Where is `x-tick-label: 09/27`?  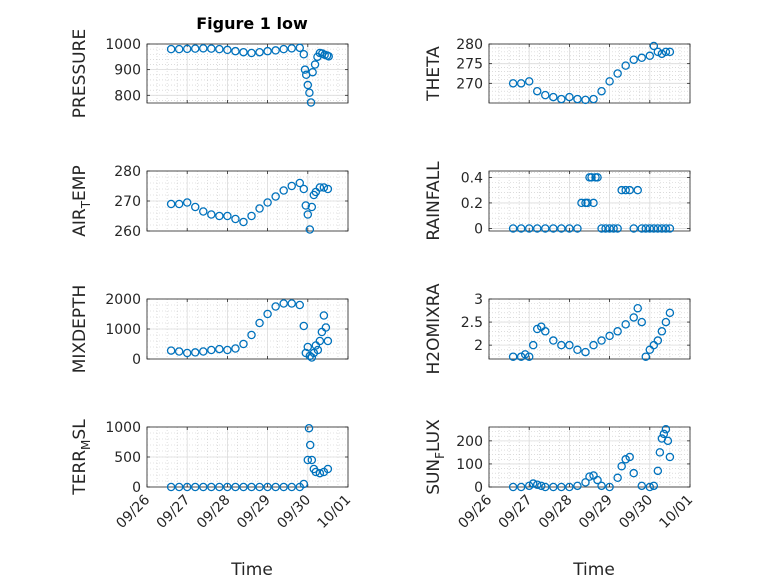
x-tick-label: 09/27 is located at coordinates (516, 512).